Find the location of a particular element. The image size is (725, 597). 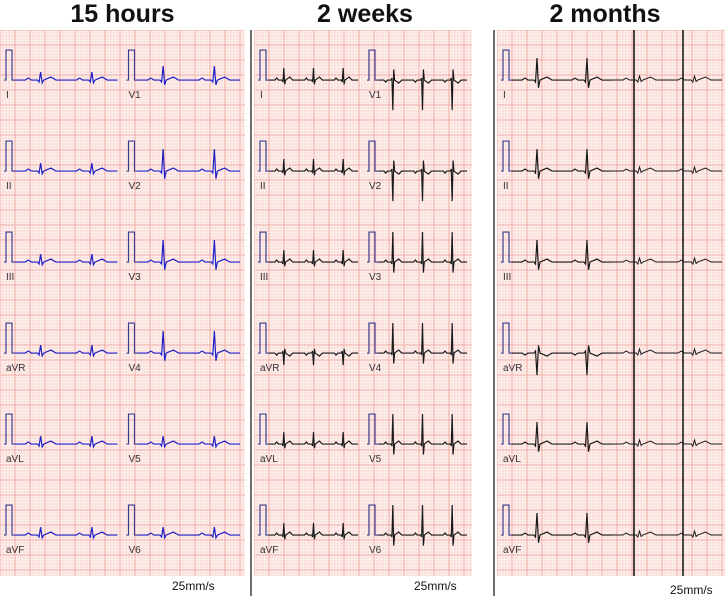

panel-title-2-months: 2 months is located at coordinates (605, 14).